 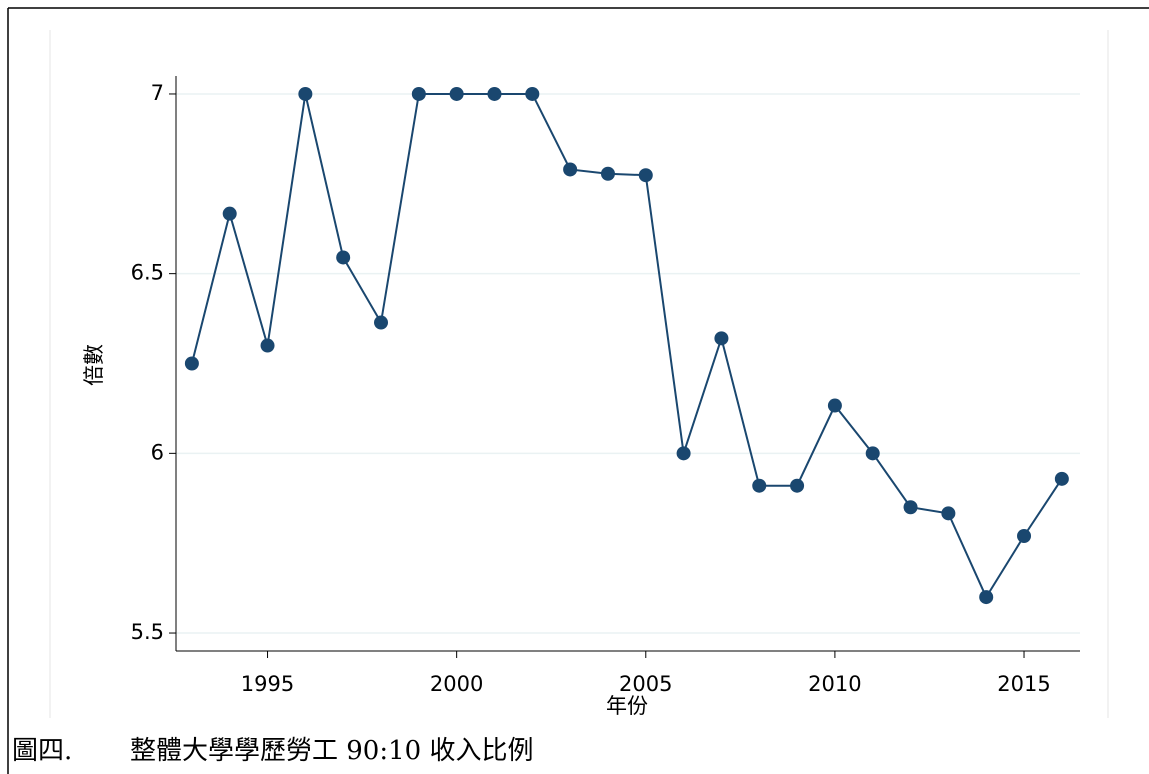 I want to click on y-tick-label: 5.5, so click(x=147, y=632).